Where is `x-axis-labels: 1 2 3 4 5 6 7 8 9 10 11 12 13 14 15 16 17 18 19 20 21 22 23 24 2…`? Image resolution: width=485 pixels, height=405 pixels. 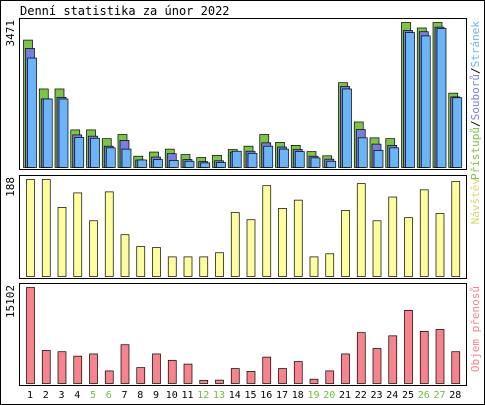 x-axis-labels: 1 2 3 4 5 6 7 8 9 10 11 12 13 14 15 16 17 18 19 20 21 22 23 24 2… is located at coordinates (244, 395).